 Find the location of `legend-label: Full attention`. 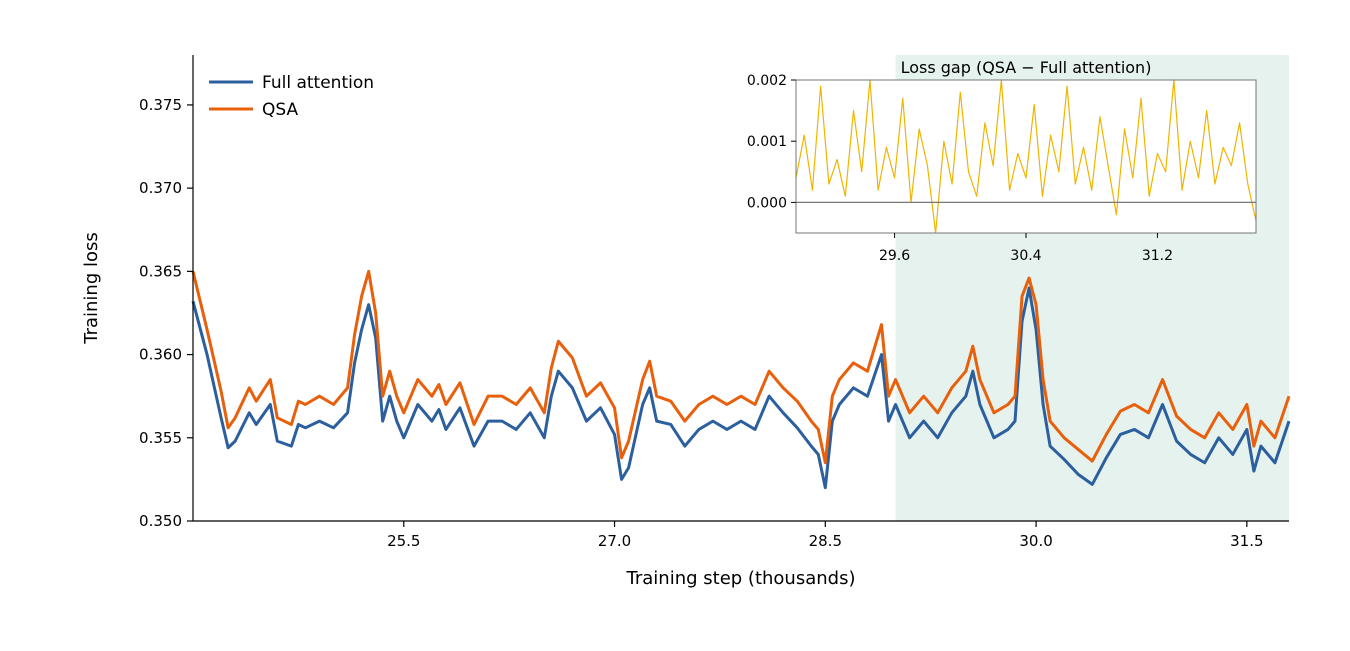

legend-label: Full attention is located at coordinates (318, 83).